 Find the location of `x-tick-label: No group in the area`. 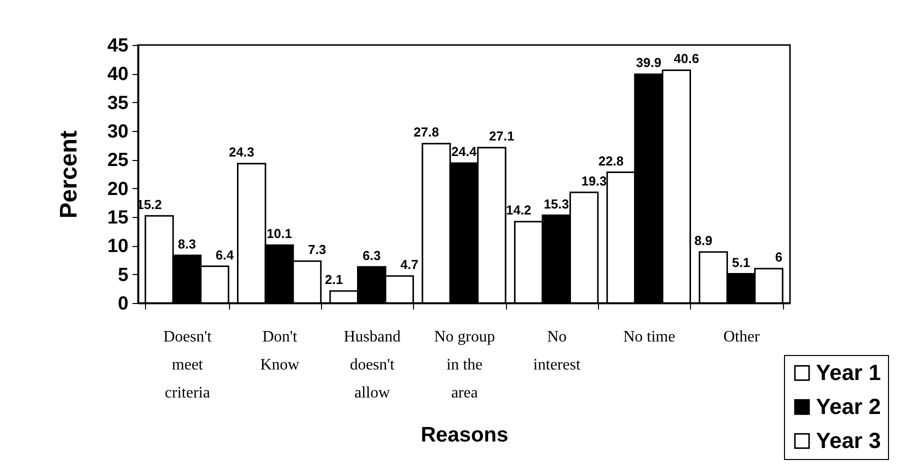

x-tick-label: No group in the area is located at coordinates (464, 365).